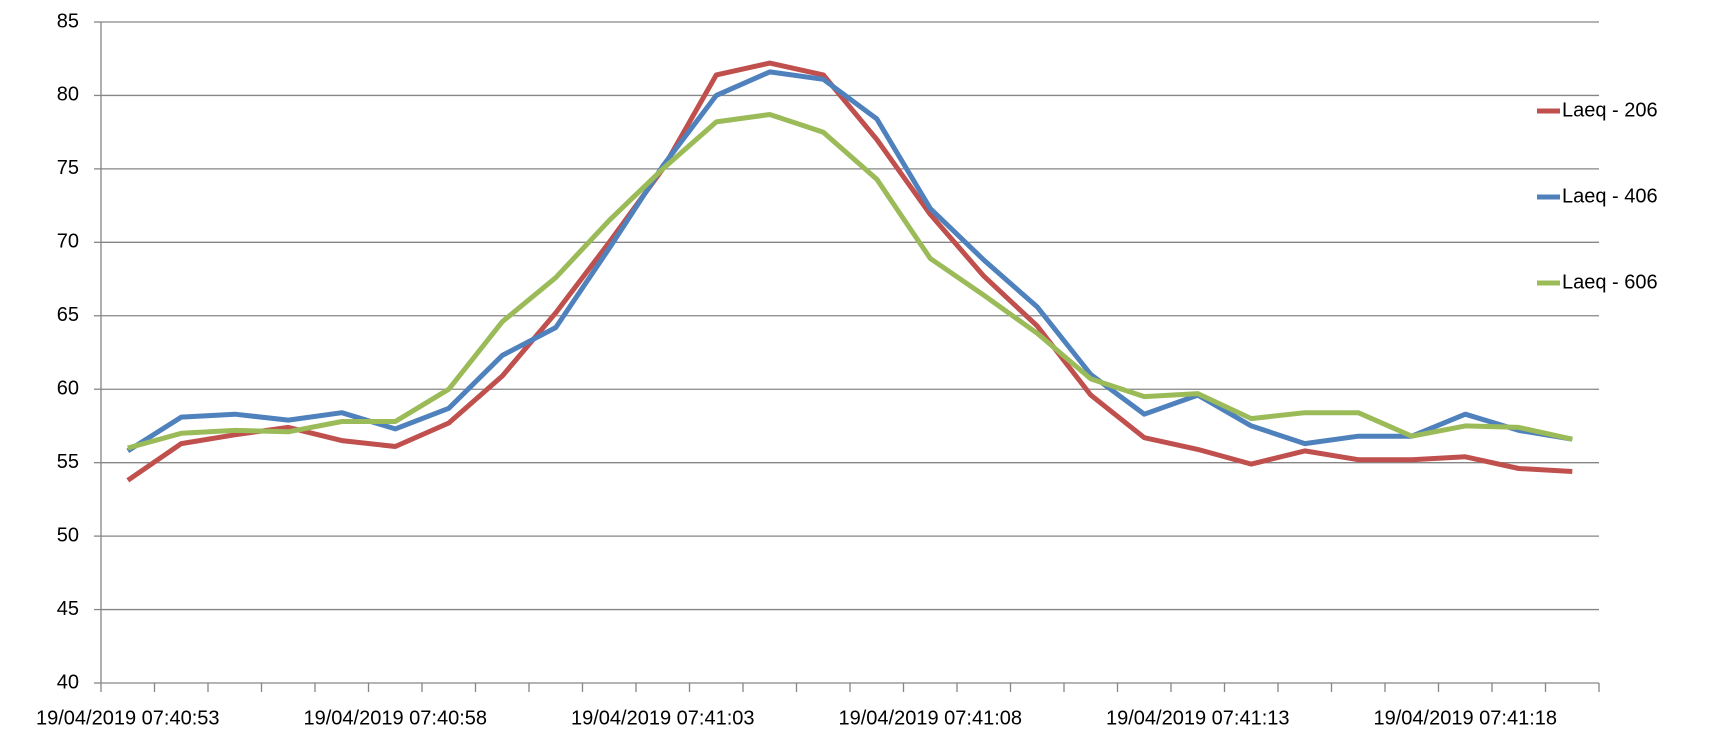 The image size is (1722, 736). Describe the element at coordinates (1610, 196) in the screenshot. I see `legend-label: Laeq - 406` at that location.